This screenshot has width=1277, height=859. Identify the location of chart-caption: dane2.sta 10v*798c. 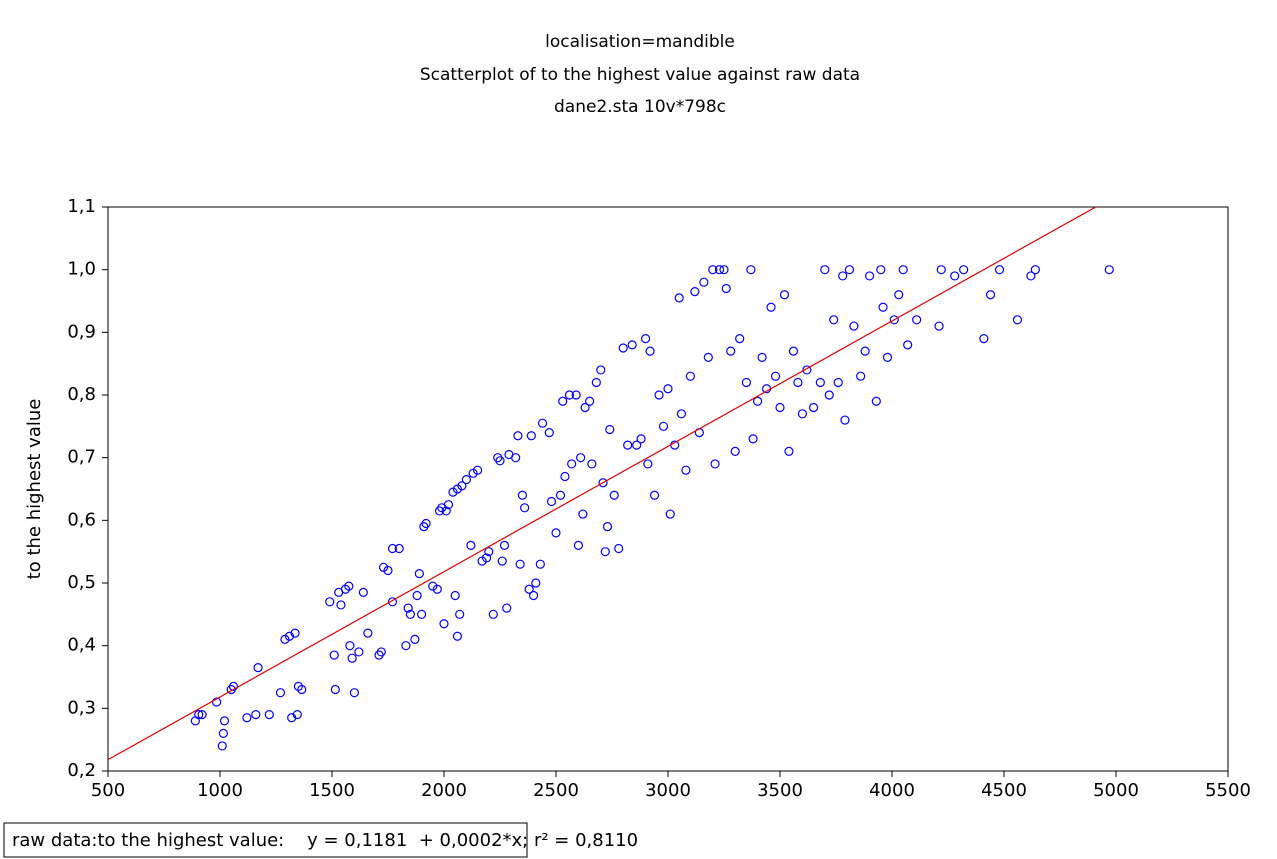
(640, 107).